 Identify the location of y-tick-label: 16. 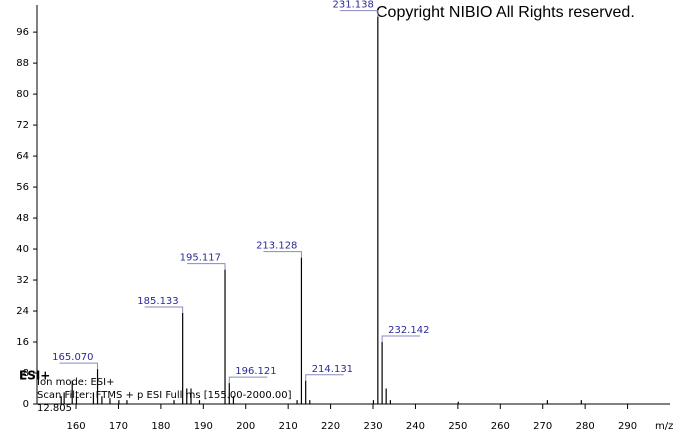
(22, 342).